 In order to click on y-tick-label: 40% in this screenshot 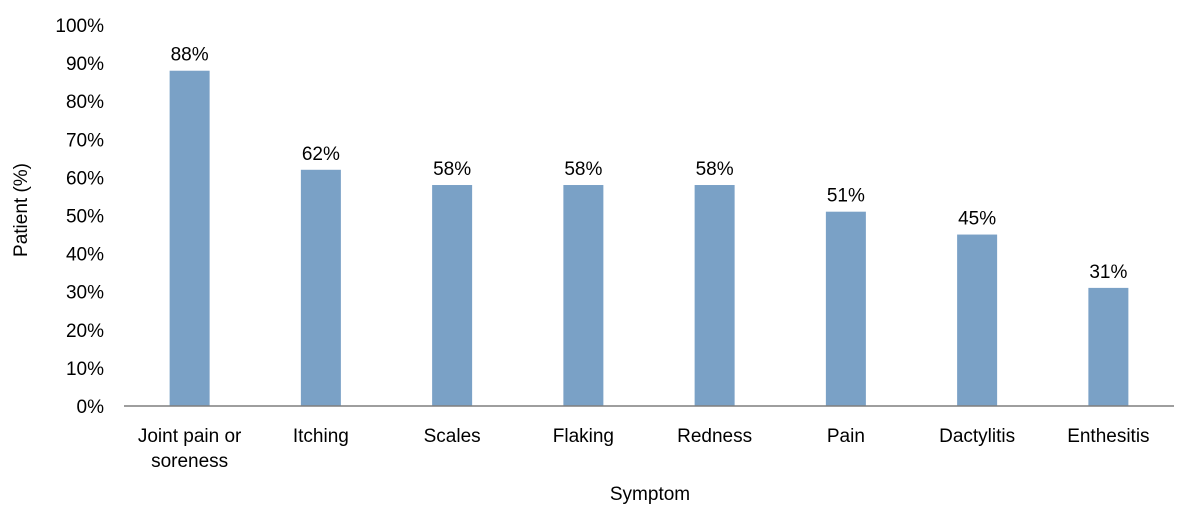, I will do `click(85, 255)`.